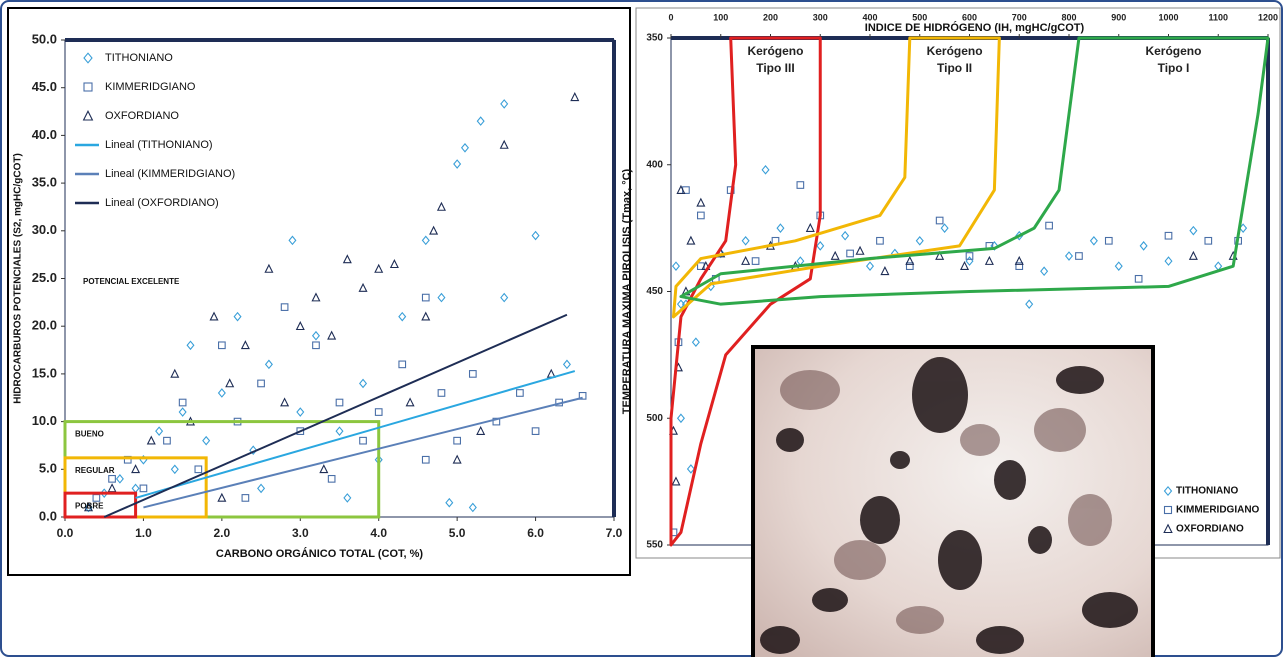  I want to click on x-tick-label: 300, so click(820, 17).